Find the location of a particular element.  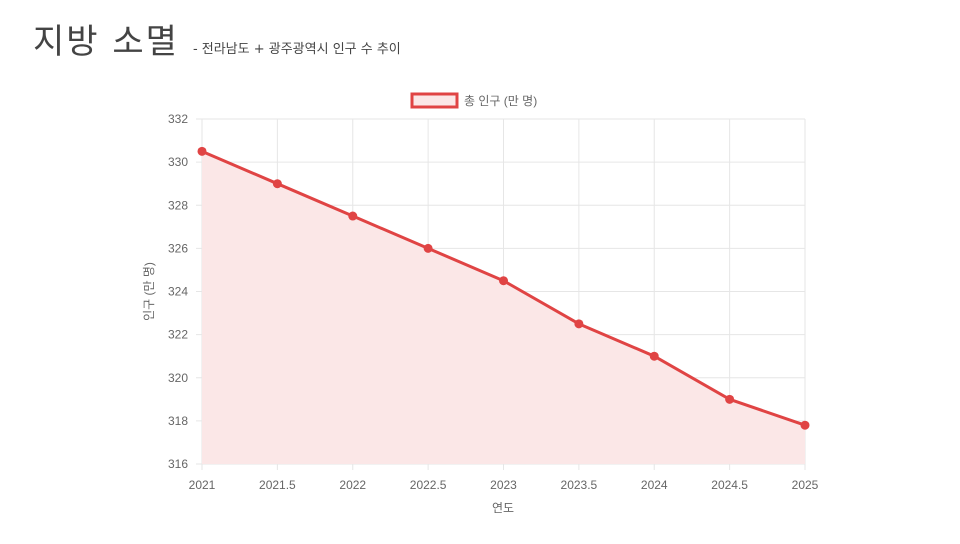

x-tick-label: 2022 is located at coordinates (352, 485).